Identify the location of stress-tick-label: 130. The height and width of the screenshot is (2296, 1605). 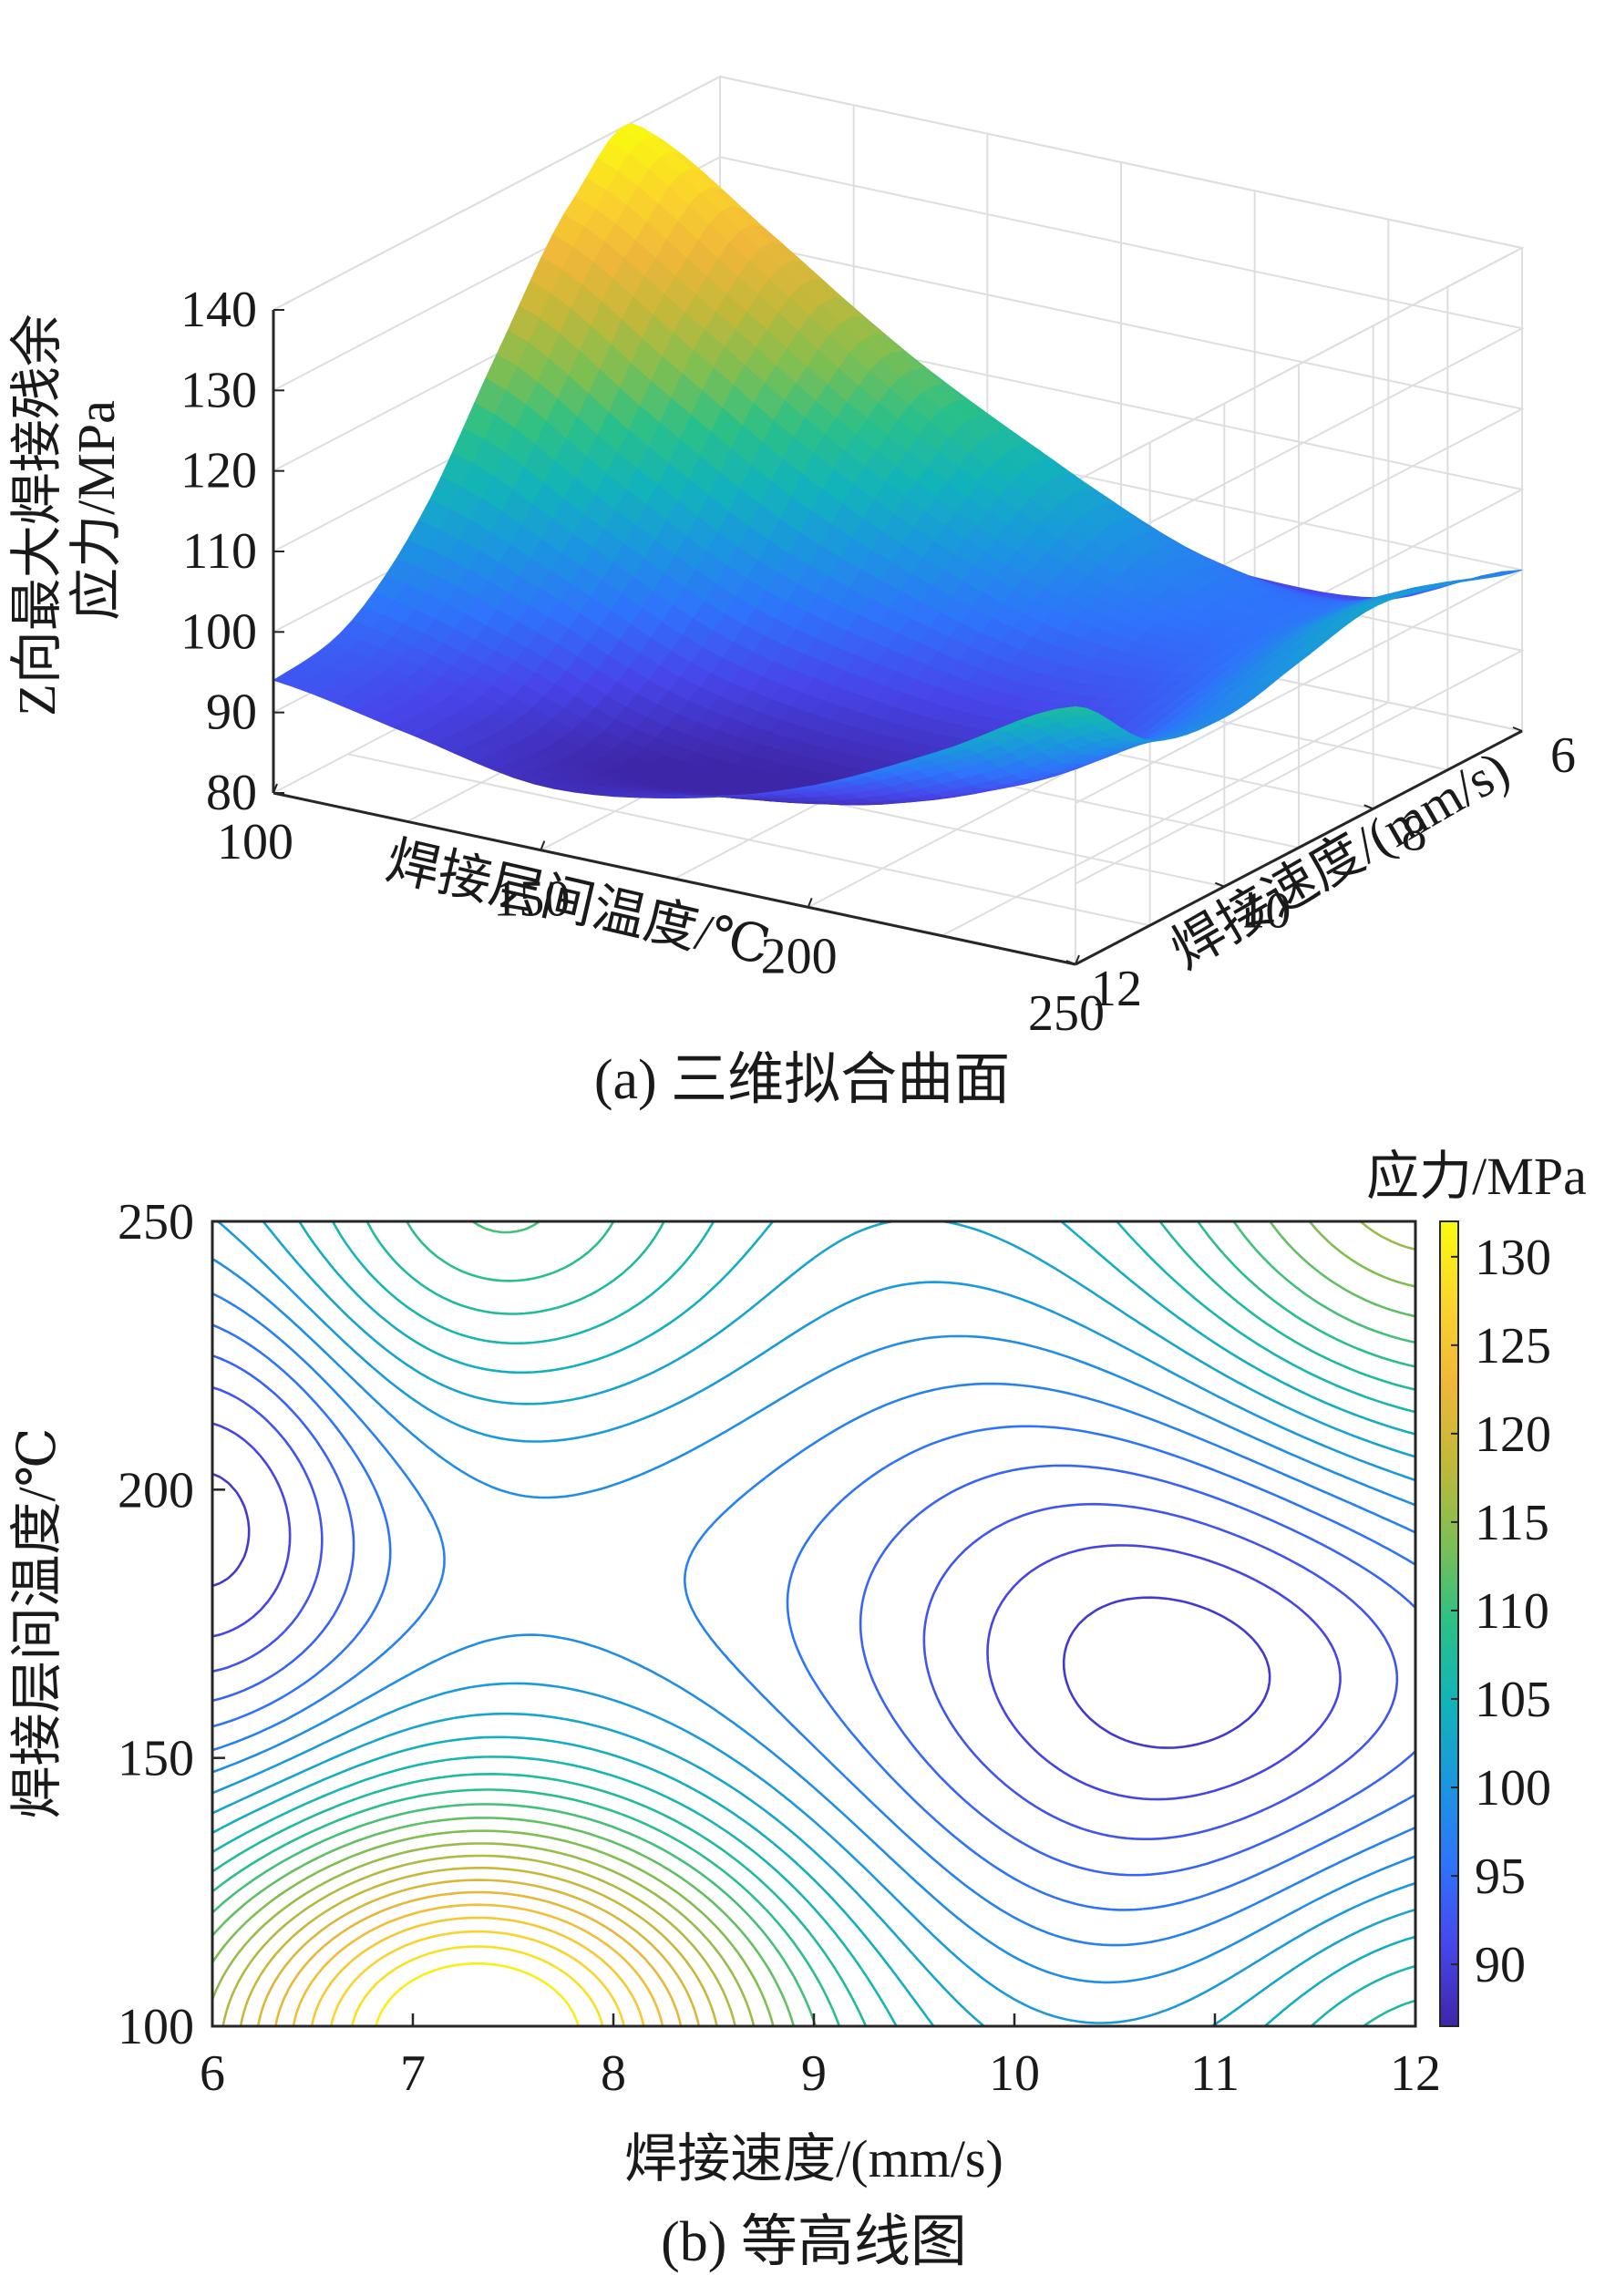
(219, 390).